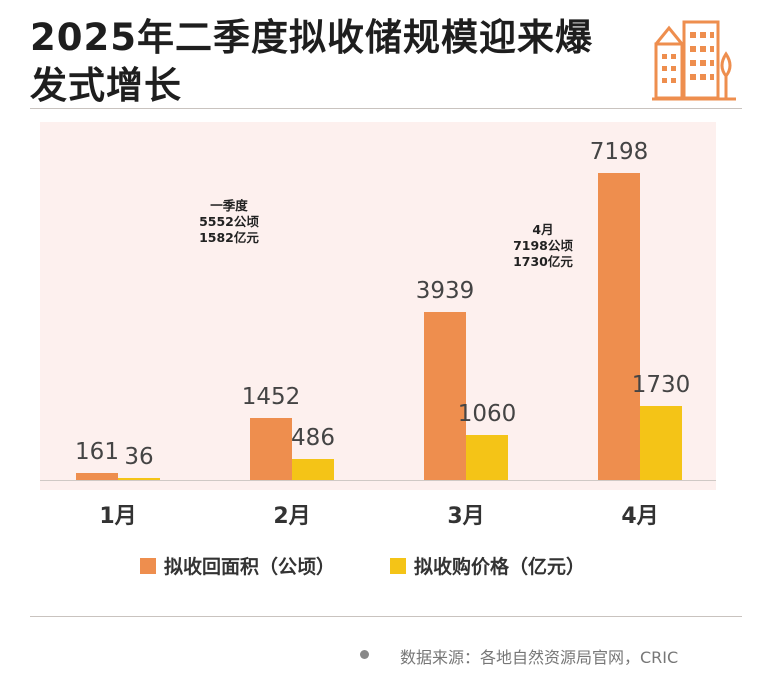 The width and height of the screenshot is (771, 698). Describe the element at coordinates (118, 514) in the screenshot. I see `x-tick-label-1: 1月` at that location.